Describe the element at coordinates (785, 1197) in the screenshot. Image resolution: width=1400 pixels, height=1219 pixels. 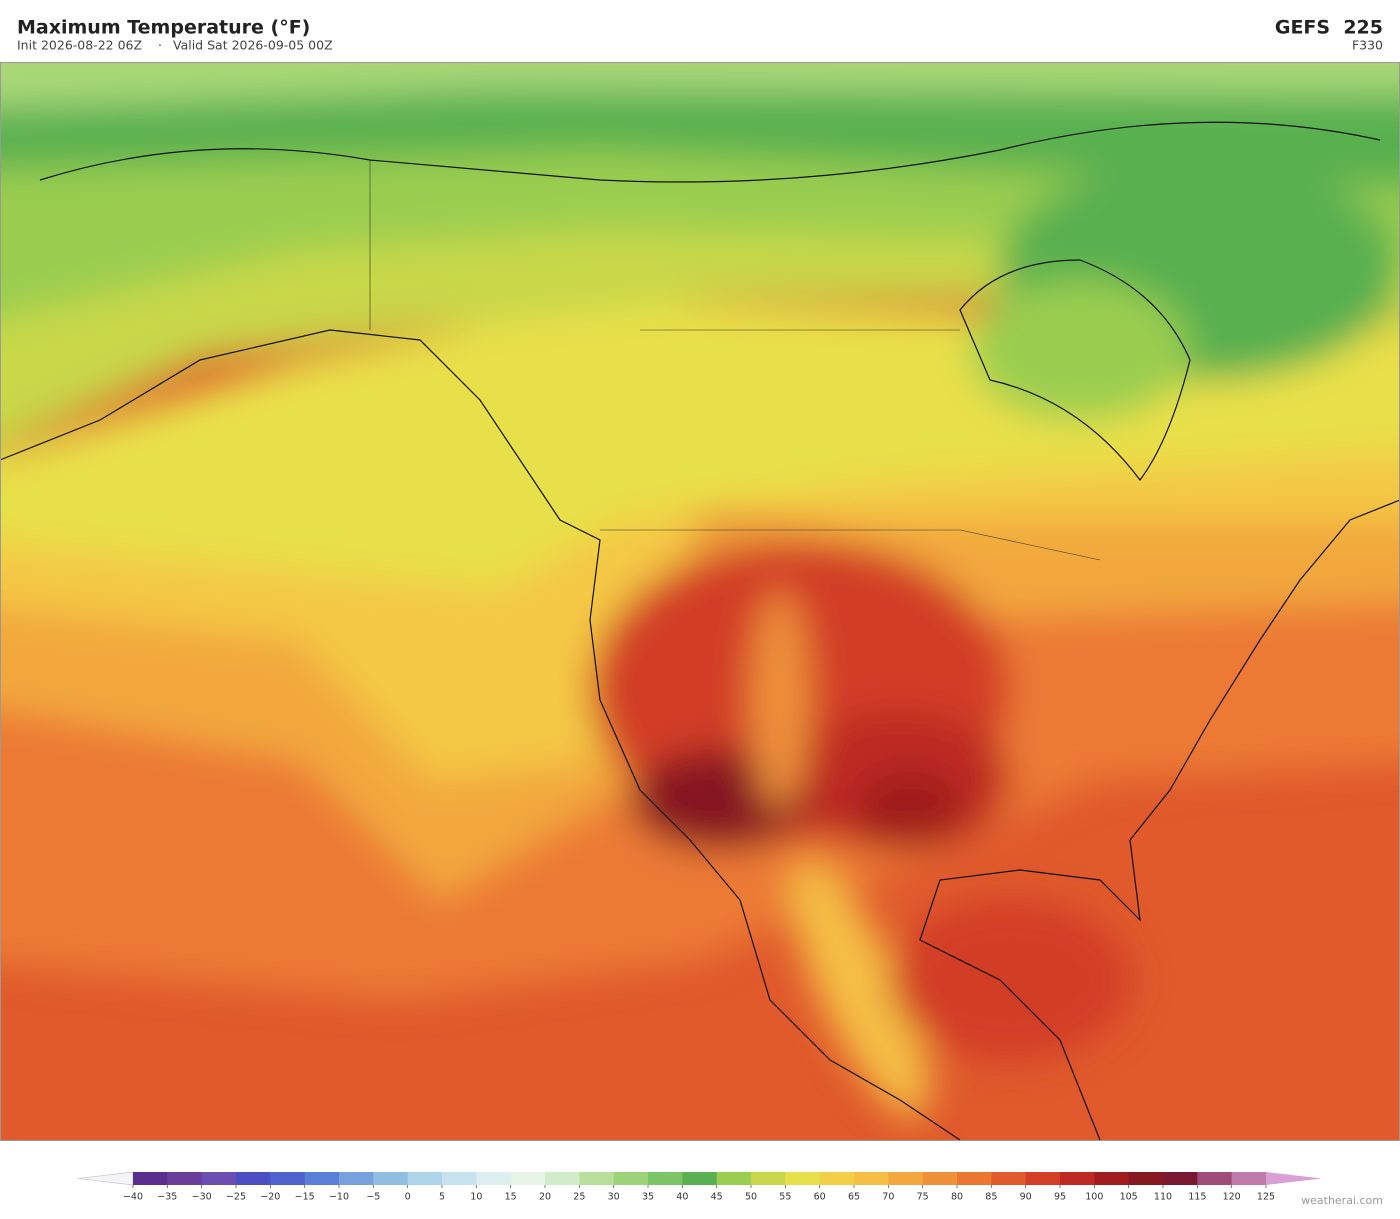
I see `colorbar-tick-label: 55` at that location.